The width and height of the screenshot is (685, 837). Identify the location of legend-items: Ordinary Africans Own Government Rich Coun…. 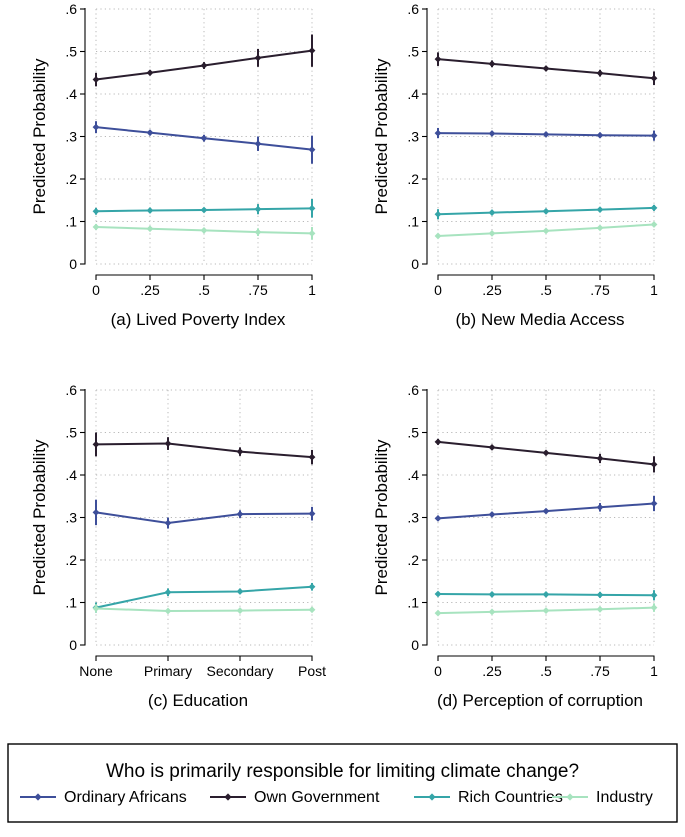
(336, 797).